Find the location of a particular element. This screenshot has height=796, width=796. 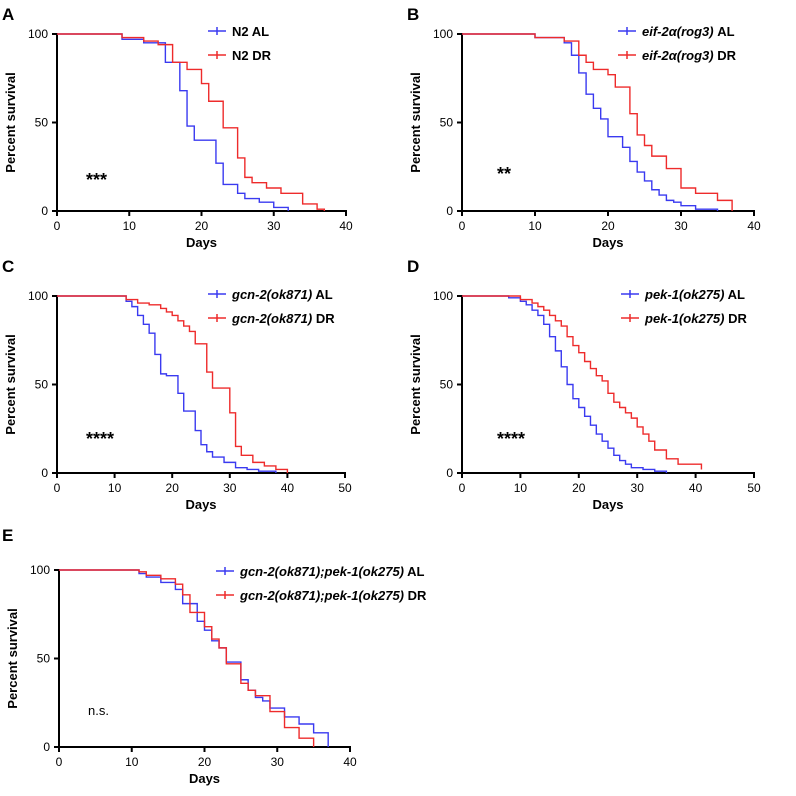

legend-label: N2 DR is located at coordinates (252, 55).